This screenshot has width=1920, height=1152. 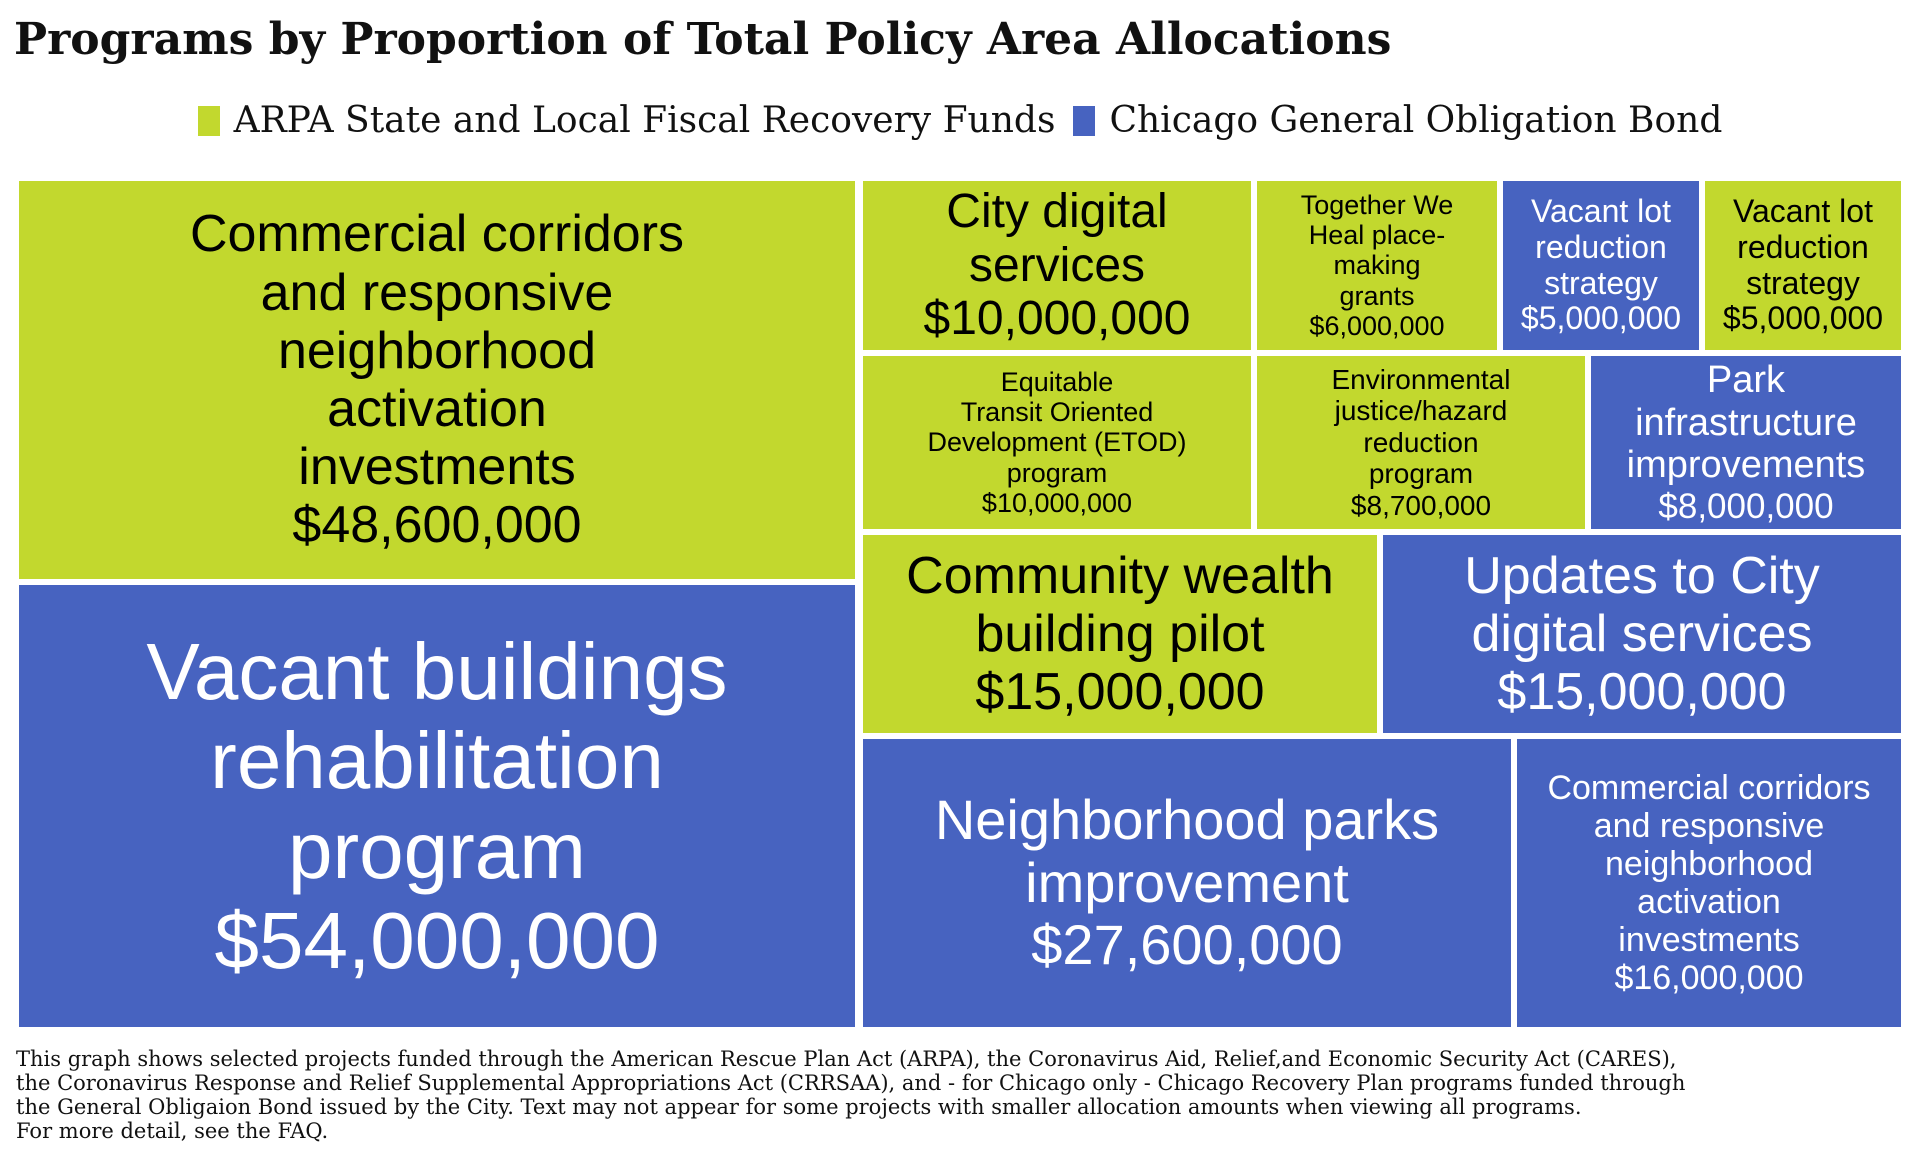 I want to click on treemap-tile: Neighborhood parks improvement $27,600,000, so click(x=1187, y=883).